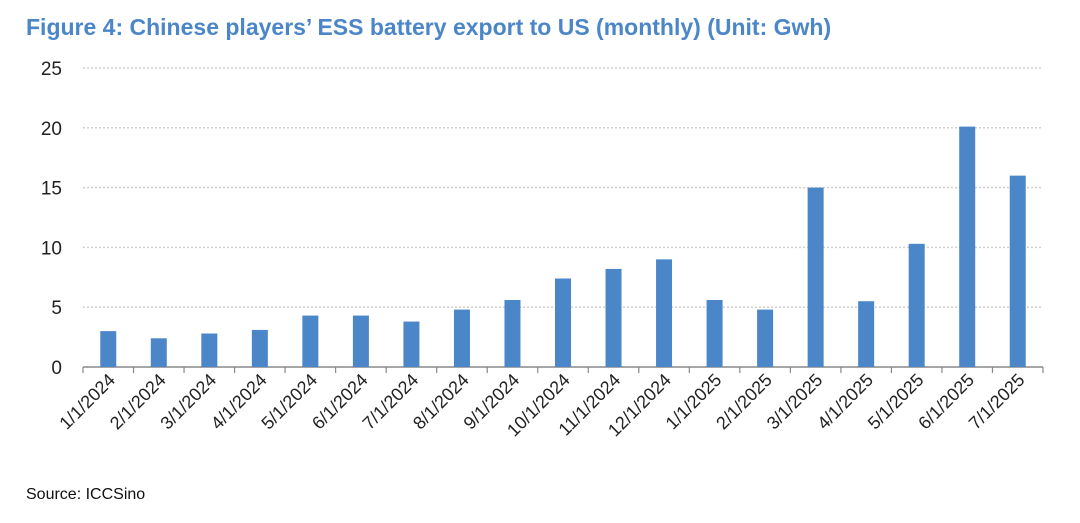  Describe the element at coordinates (51, 69) in the screenshot. I see `y-tick-label: 25` at that location.